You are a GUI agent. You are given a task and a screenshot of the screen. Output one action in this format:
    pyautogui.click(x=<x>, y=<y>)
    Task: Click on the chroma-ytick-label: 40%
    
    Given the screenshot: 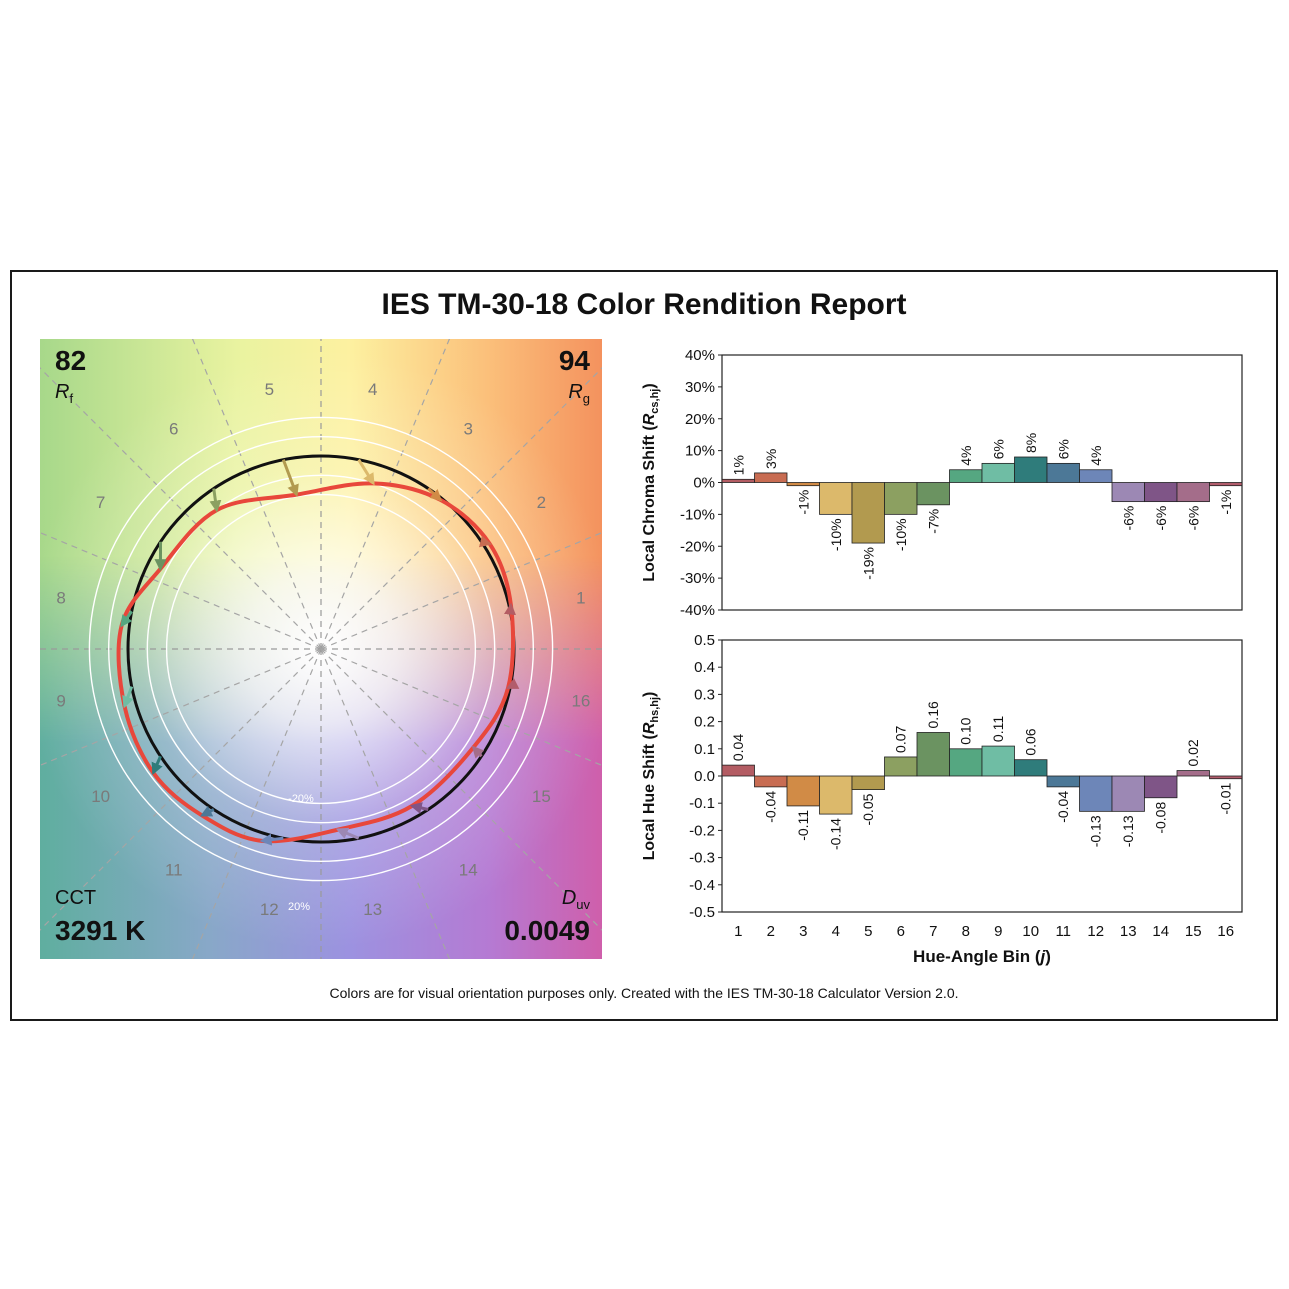 What is the action you would take?
    pyautogui.click(x=700, y=355)
    